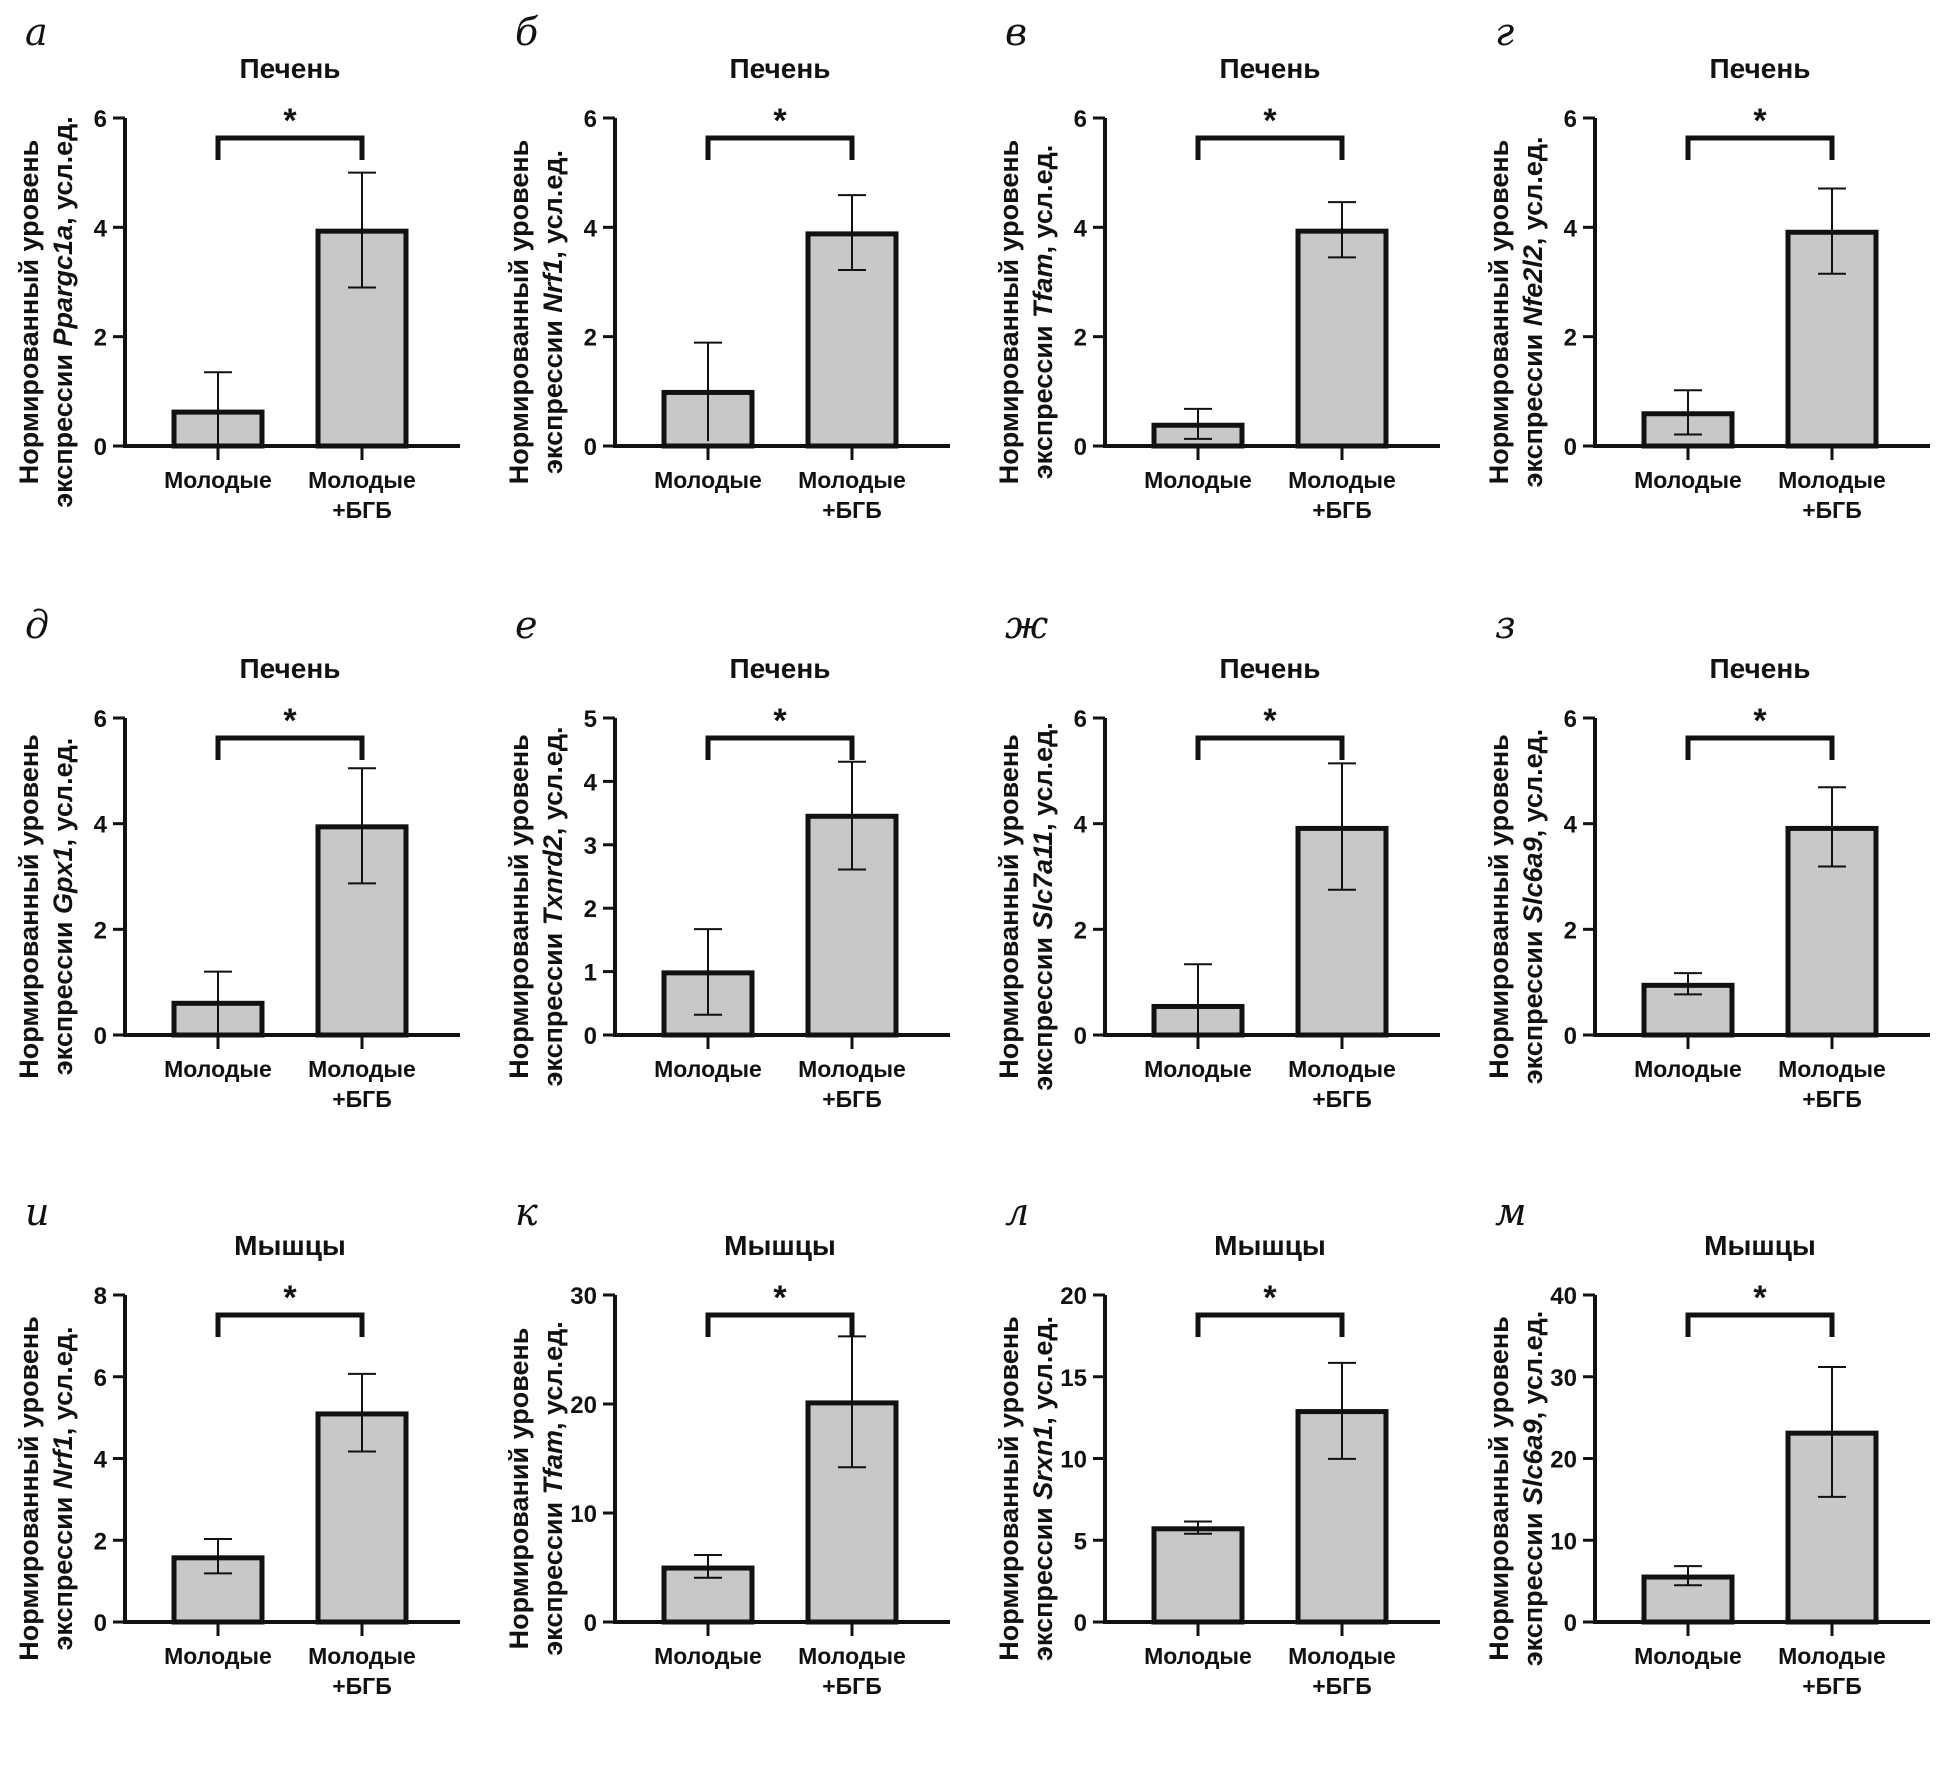 This screenshot has width=1940, height=1765. I want to click on panel-letter: л, so click(1017, 1212).